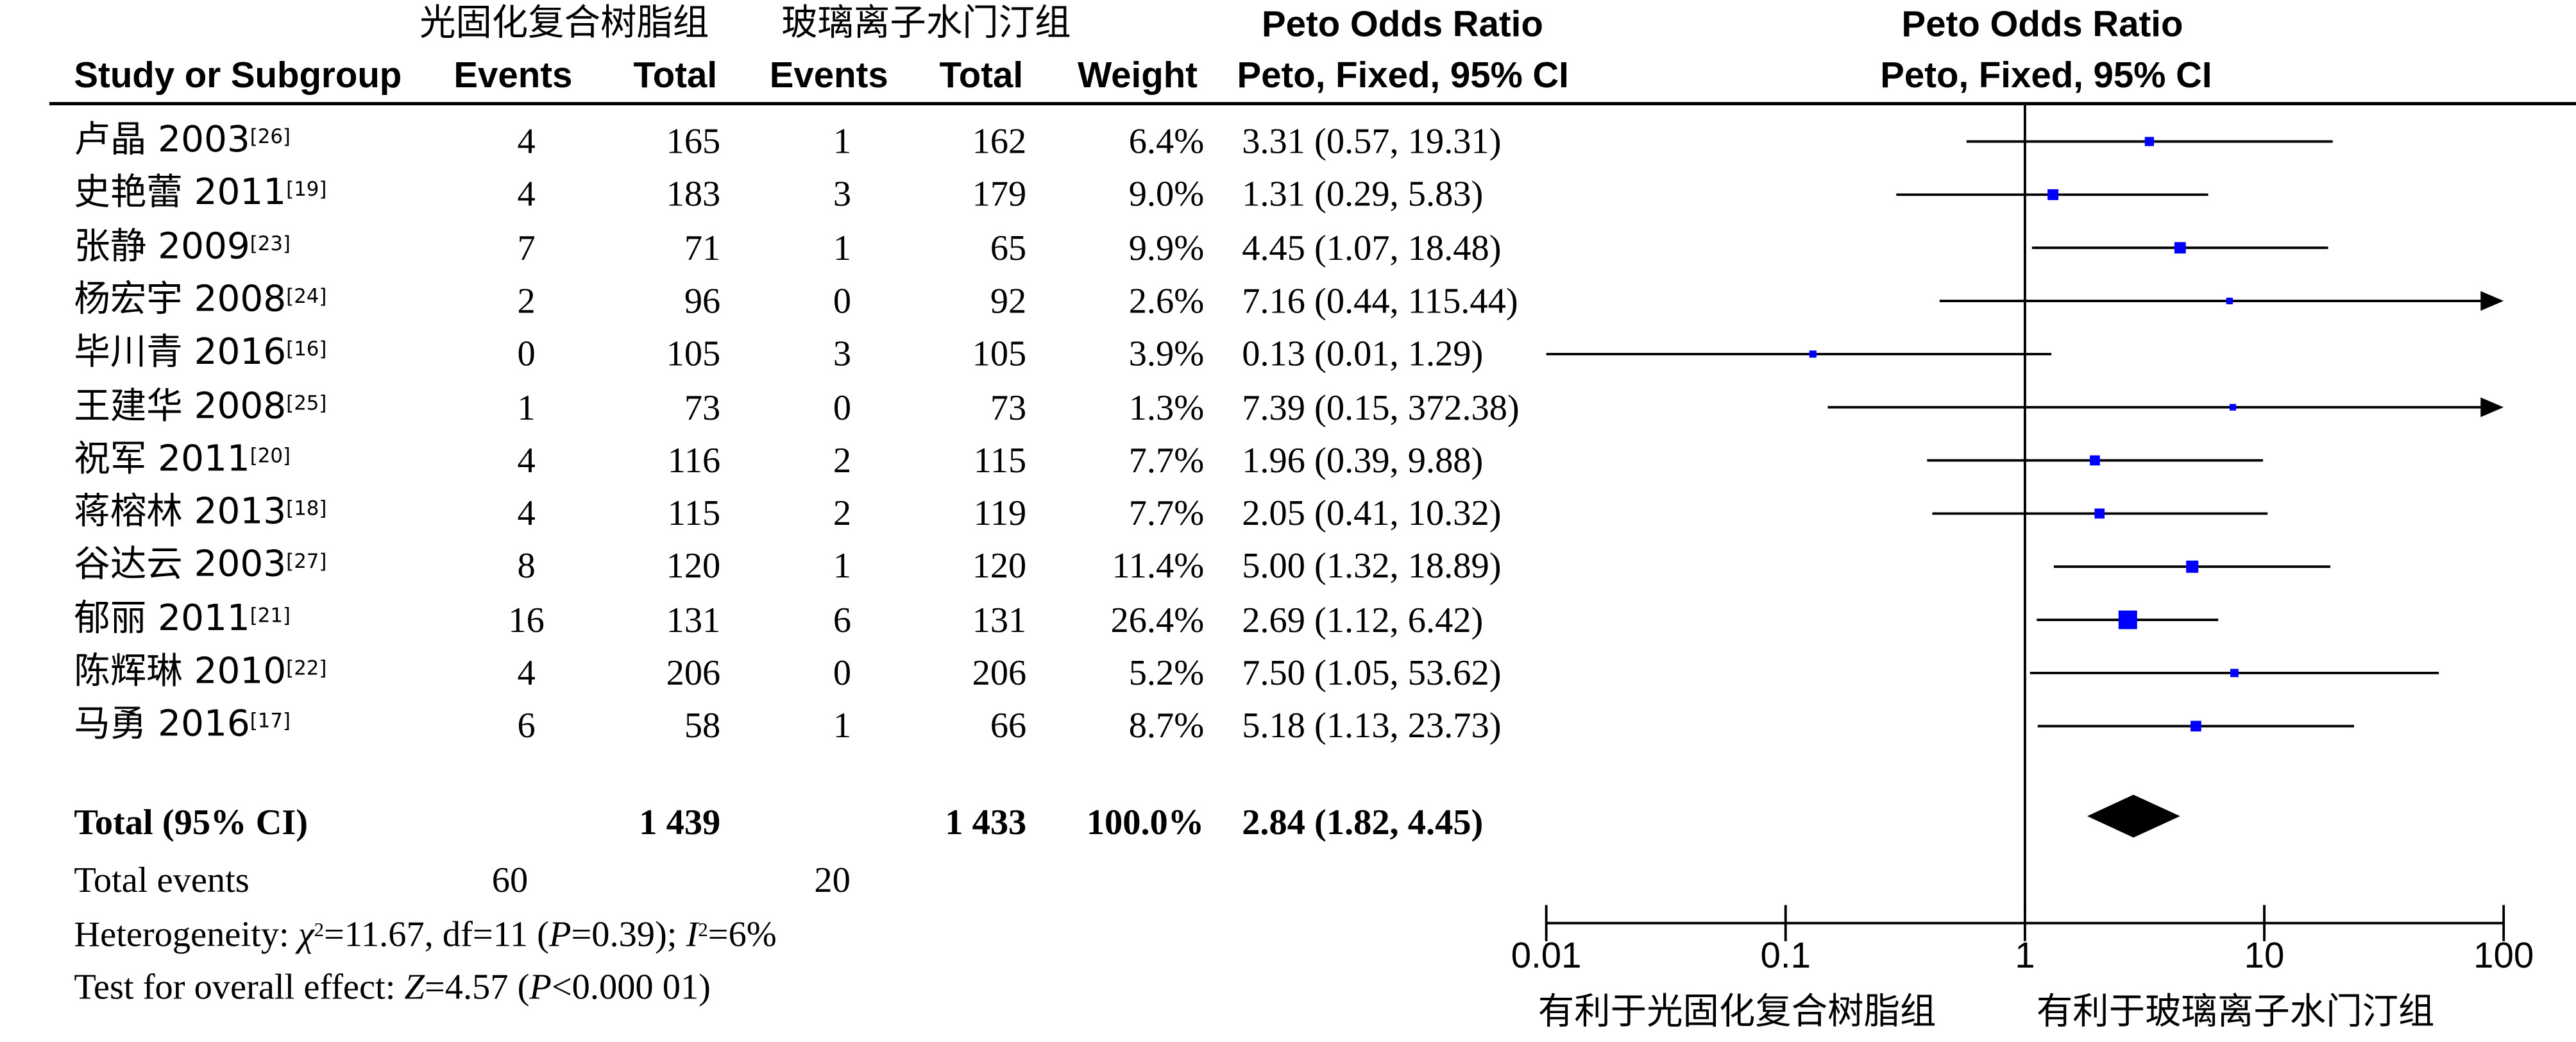 Image resolution: width=2576 pixels, height=1042 pixels. What do you see at coordinates (1312, 103) in the screenshot?
I see `header-rule` at bounding box center [1312, 103].